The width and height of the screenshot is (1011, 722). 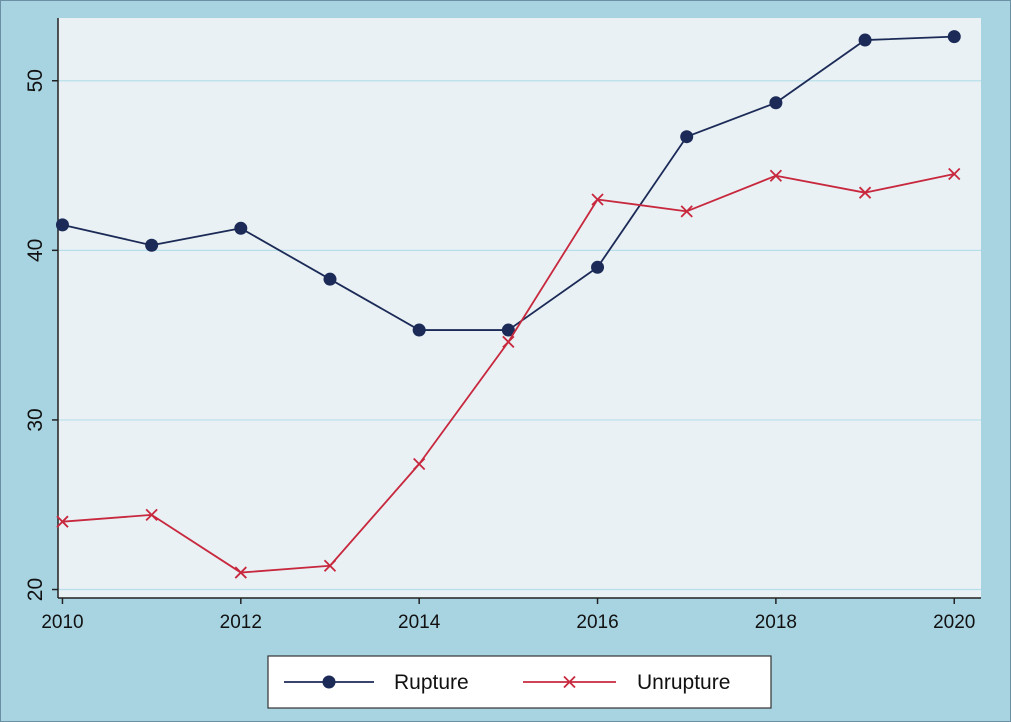 What do you see at coordinates (865, 192) in the screenshot?
I see `data-point-unrupture-2019` at bounding box center [865, 192].